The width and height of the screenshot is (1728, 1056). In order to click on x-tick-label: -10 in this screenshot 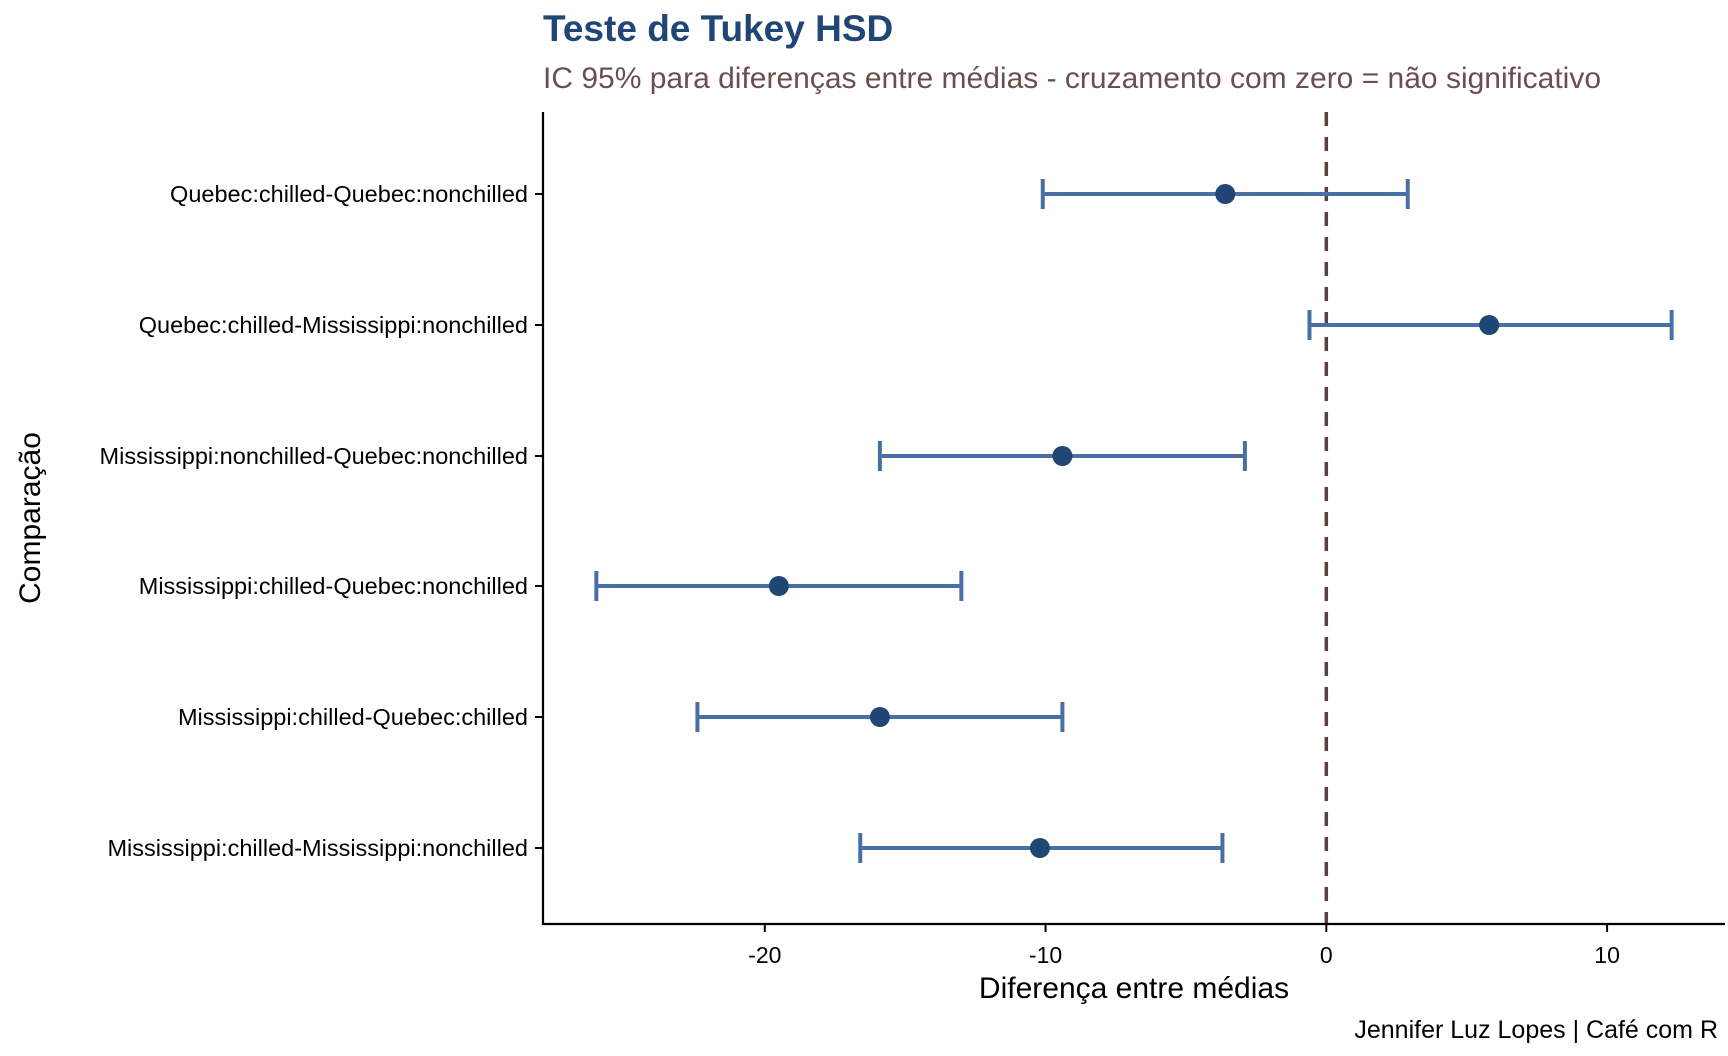, I will do `click(1045, 955)`.